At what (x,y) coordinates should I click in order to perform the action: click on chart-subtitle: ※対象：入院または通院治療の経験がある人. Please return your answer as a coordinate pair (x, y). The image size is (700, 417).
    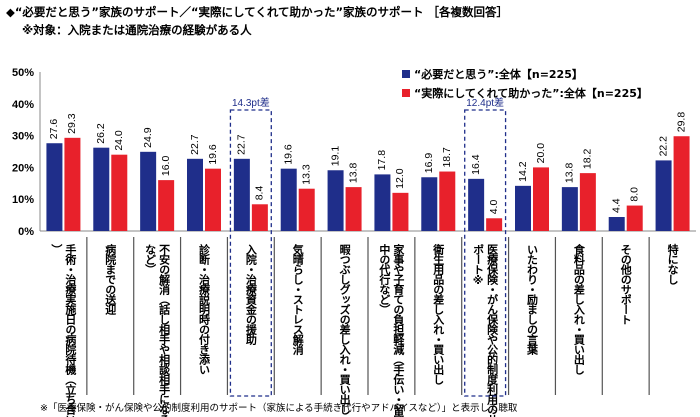
    Looking at the image, I should click on (137, 30).